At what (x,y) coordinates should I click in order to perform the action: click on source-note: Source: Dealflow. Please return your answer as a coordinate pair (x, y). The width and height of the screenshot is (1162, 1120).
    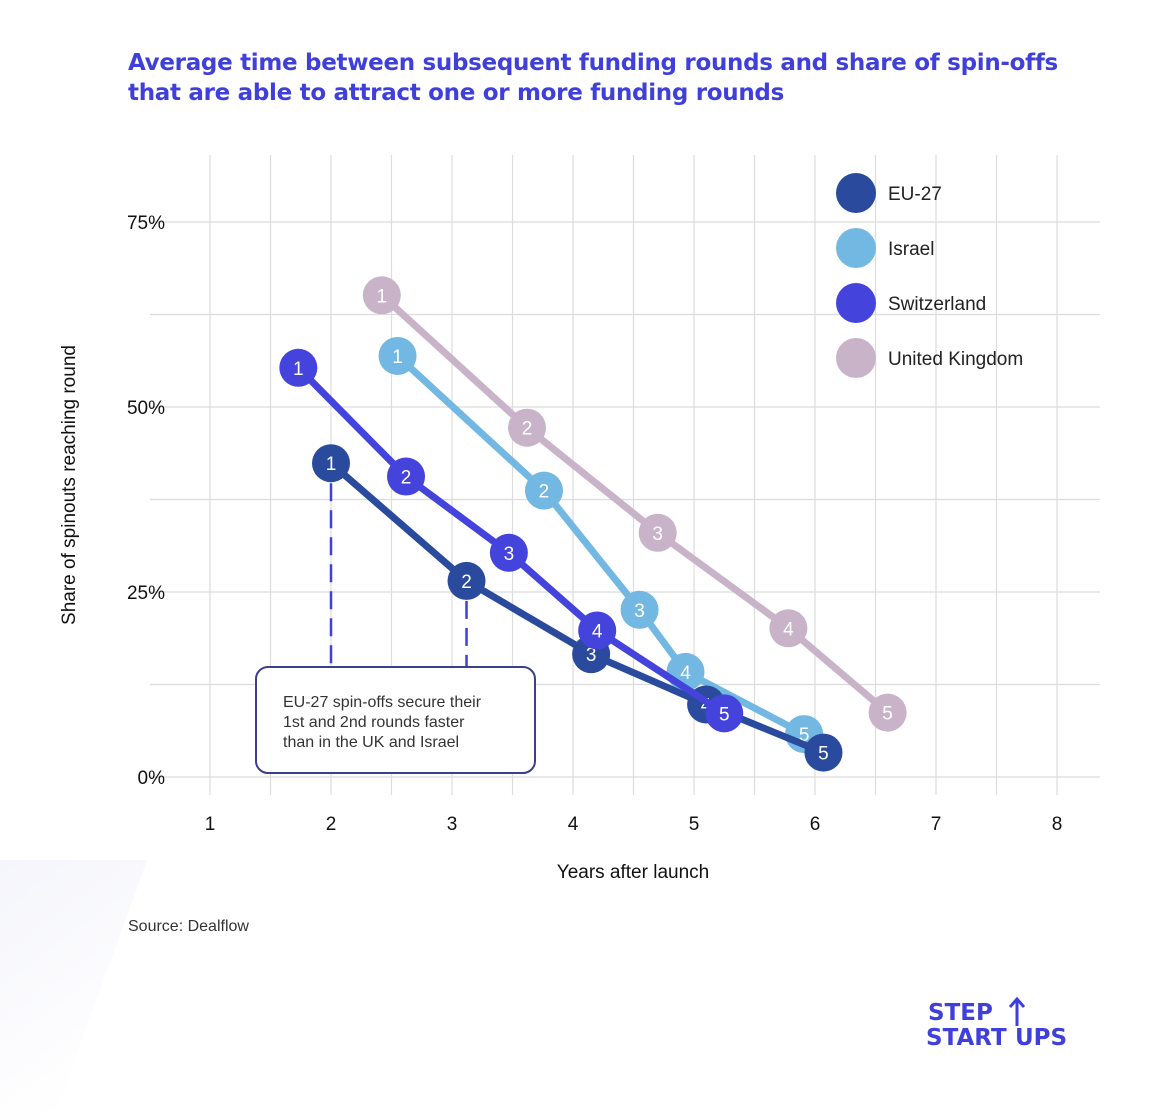
    Looking at the image, I should click on (188, 926).